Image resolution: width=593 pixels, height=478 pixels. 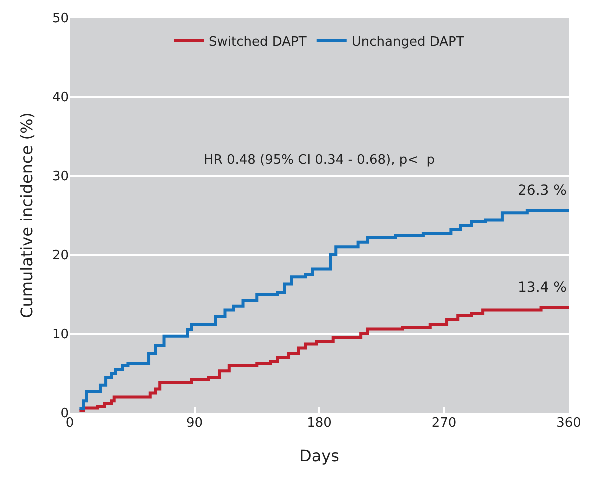 I want to click on x-tick-label: 360, so click(x=569, y=423).